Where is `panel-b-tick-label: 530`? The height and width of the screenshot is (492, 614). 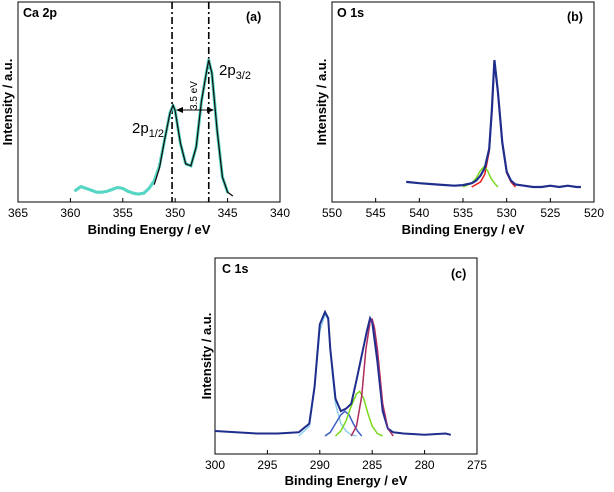 panel-b-tick-label: 530 is located at coordinates (507, 213).